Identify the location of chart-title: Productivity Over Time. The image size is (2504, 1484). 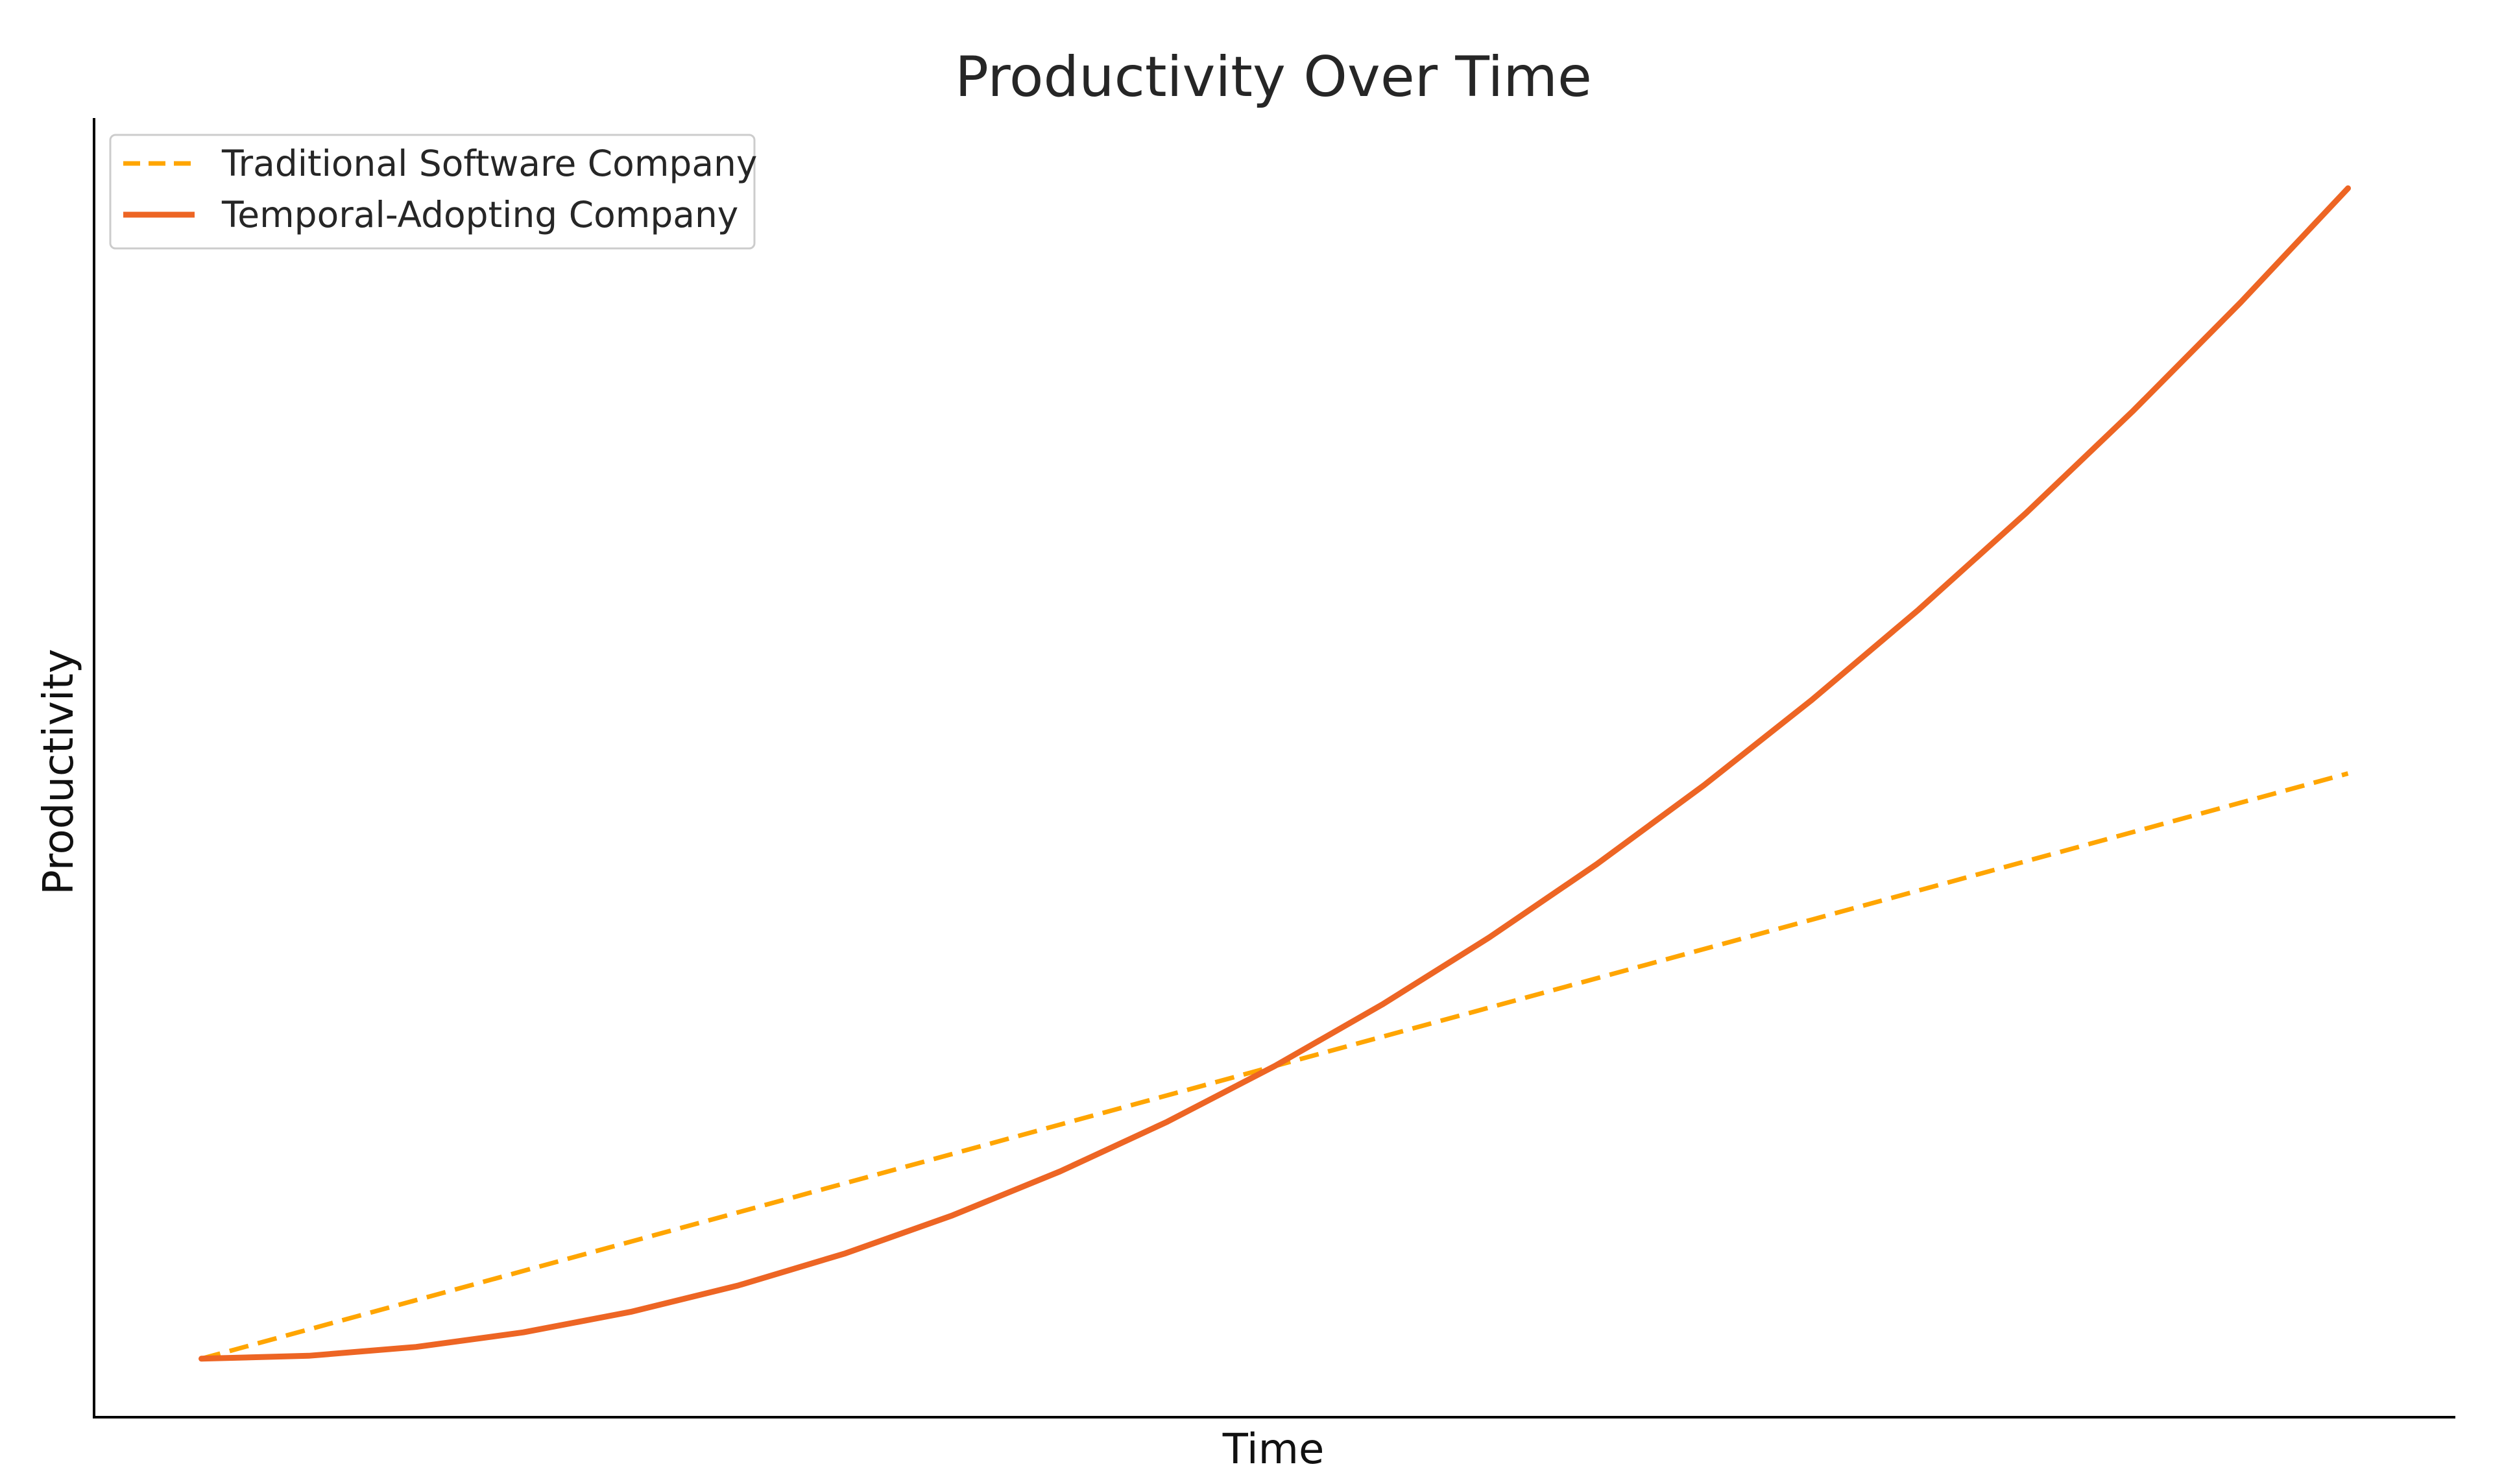
(1273, 77).